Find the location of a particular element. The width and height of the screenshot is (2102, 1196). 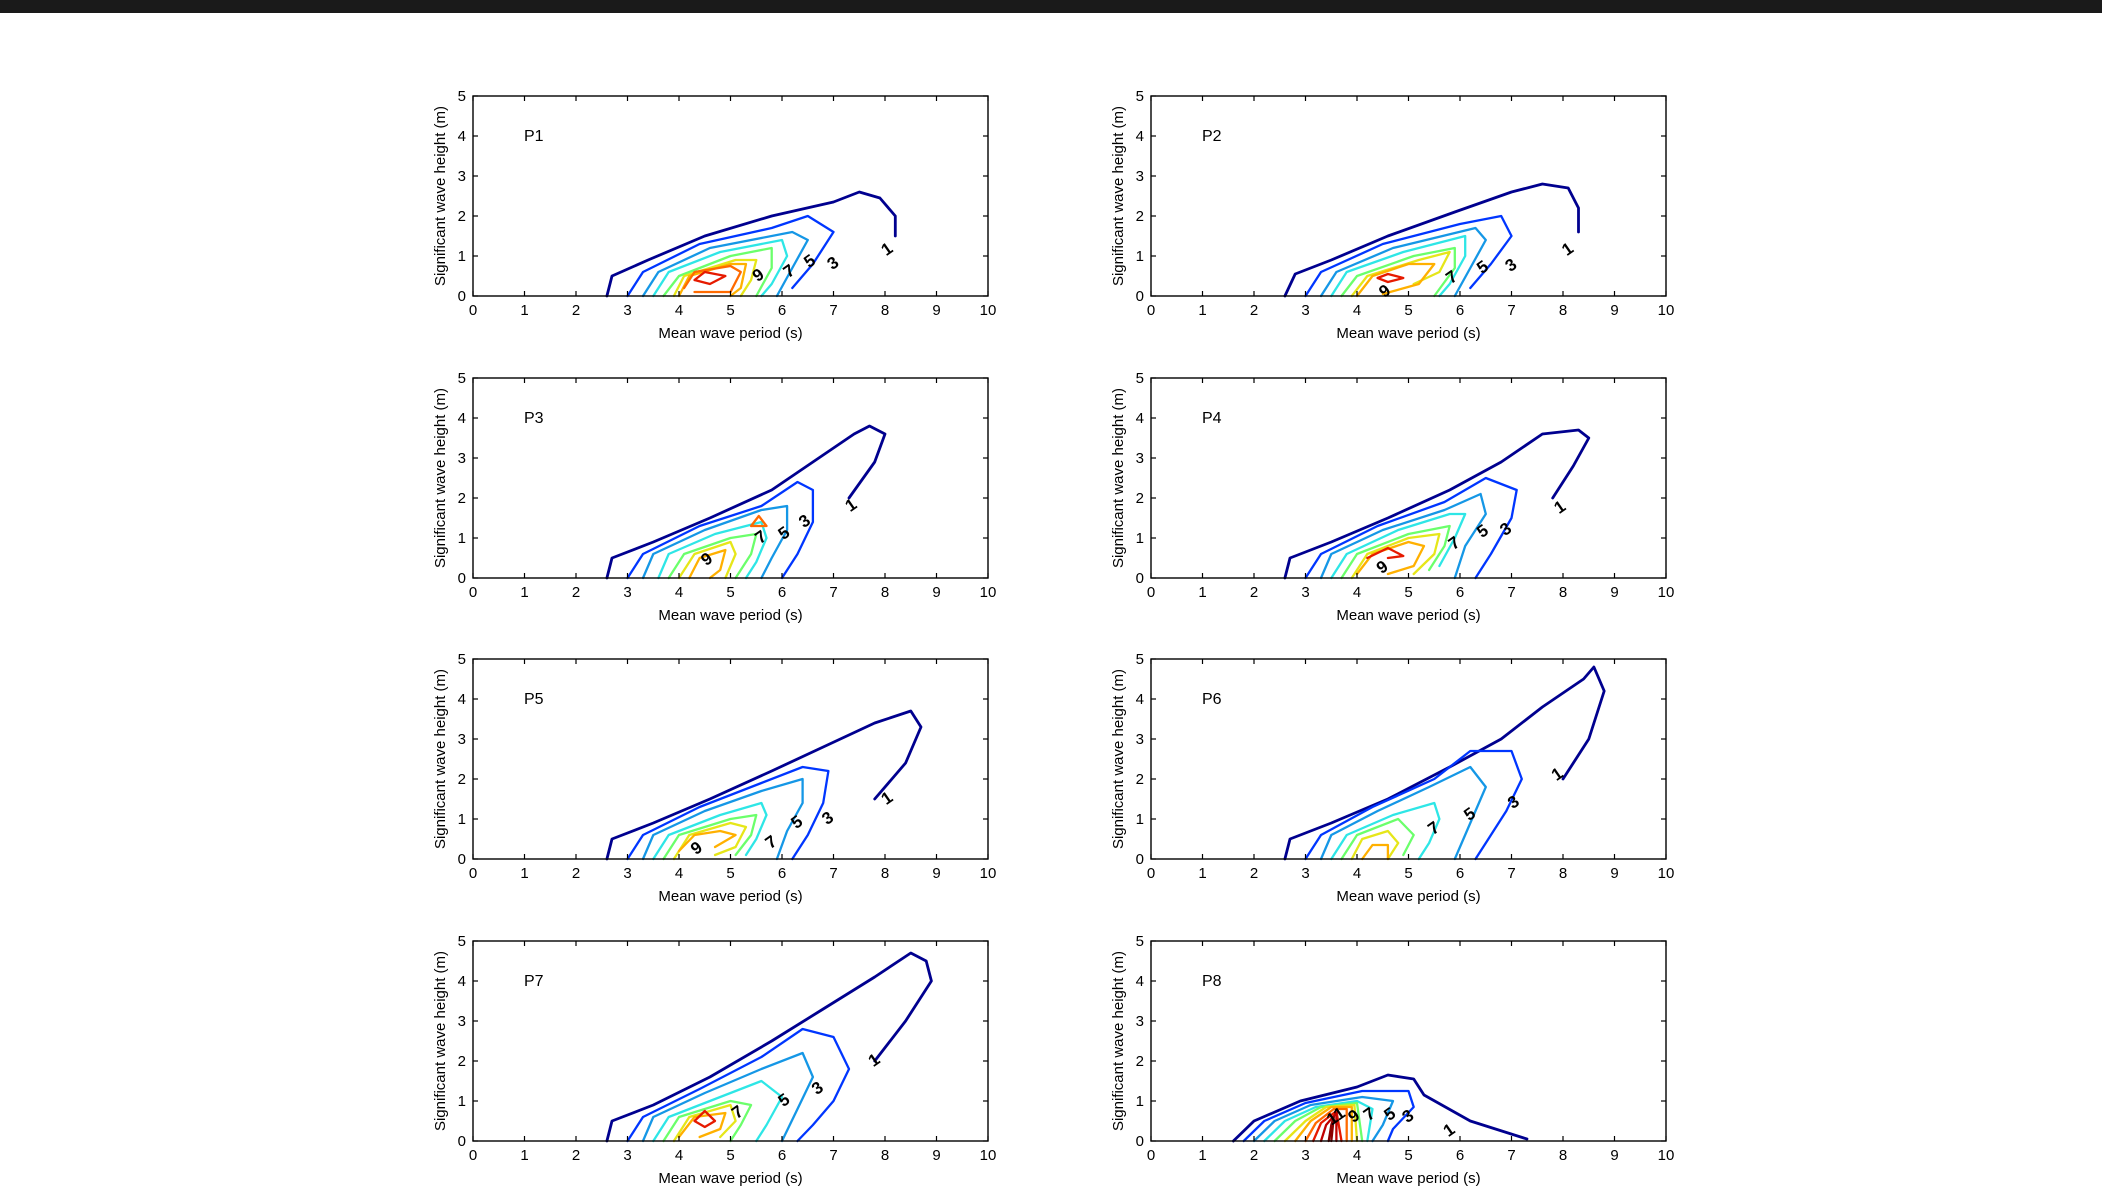

panel-label: P3 is located at coordinates (534, 418).